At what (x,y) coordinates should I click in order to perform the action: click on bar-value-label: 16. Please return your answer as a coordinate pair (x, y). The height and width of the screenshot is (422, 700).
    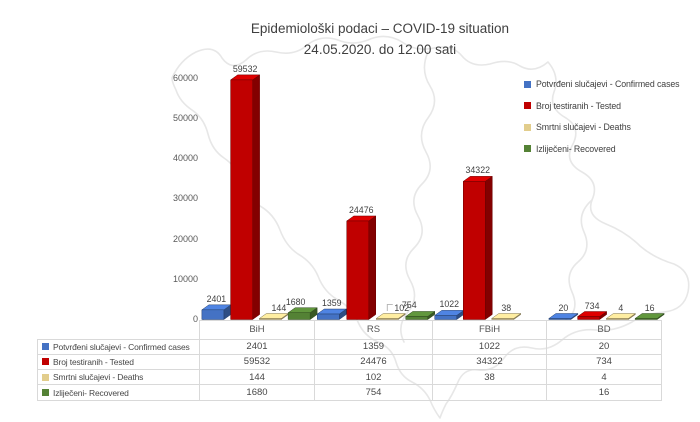
    Looking at the image, I should click on (649, 307).